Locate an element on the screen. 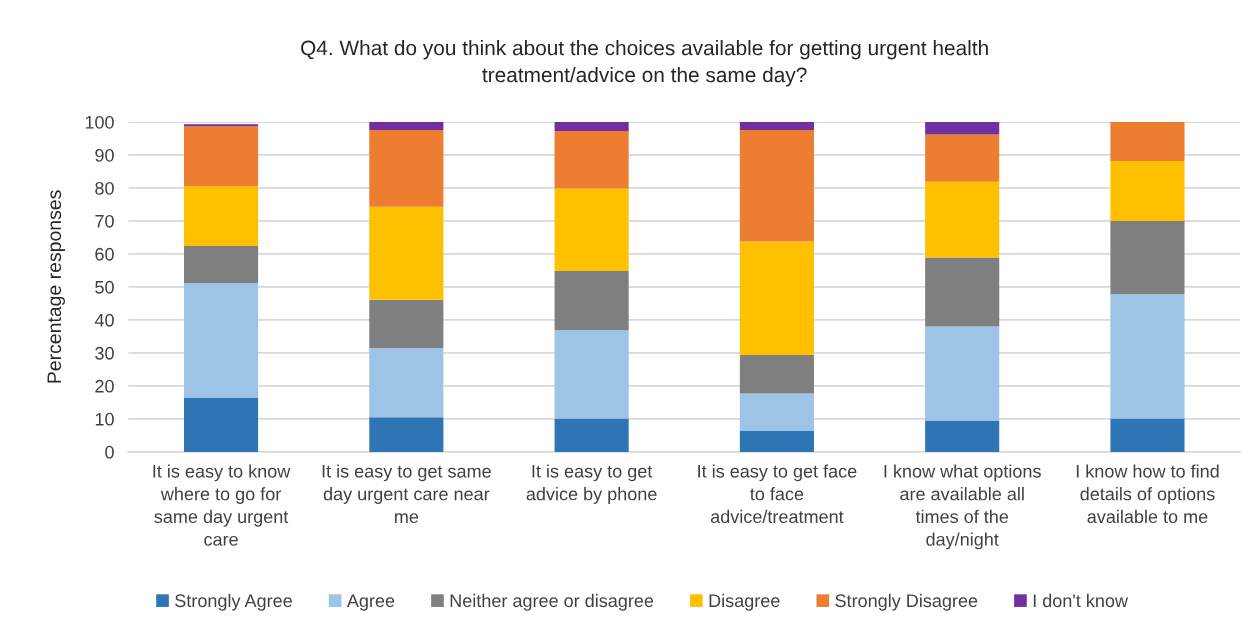 The height and width of the screenshot is (632, 1259). chart-title: Q4. What do you think about the choices available for getting urgent health treatment/advice on the same day? is located at coordinates (644, 63).